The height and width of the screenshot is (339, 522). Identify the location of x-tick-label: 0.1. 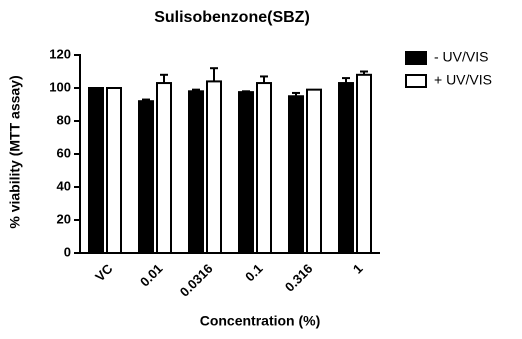
(253, 272).